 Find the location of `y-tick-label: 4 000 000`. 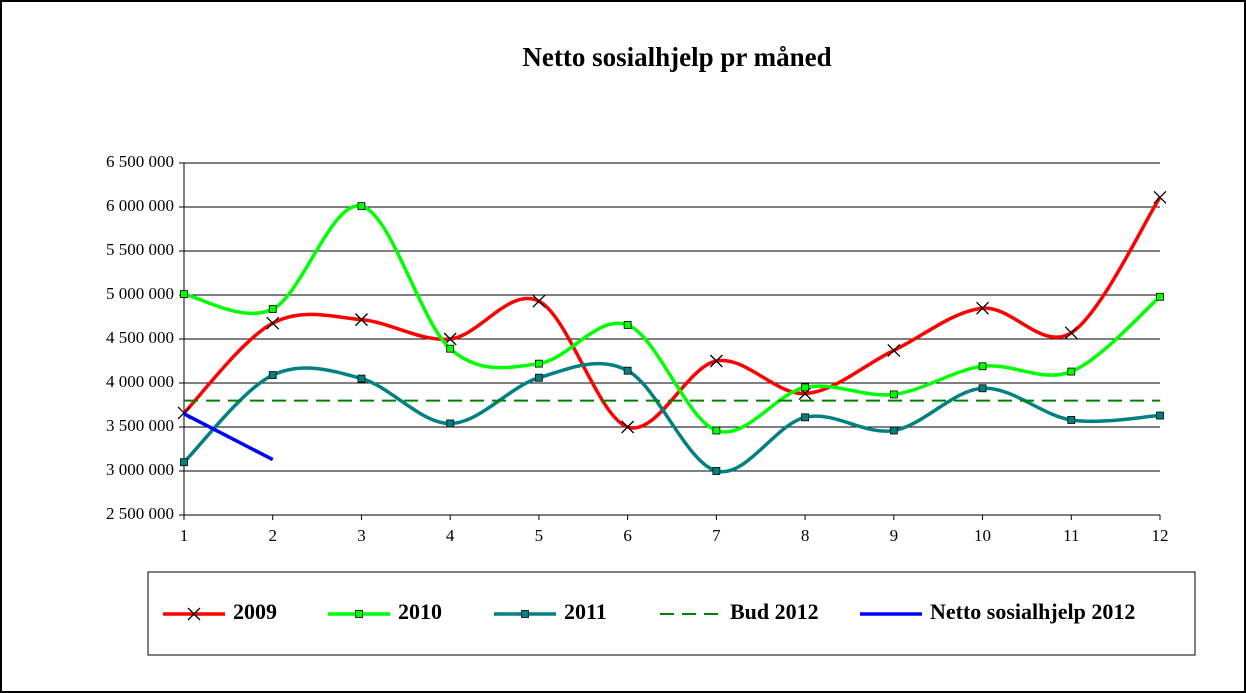

y-tick-label: 4 000 000 is located at coordinates (140, 381).